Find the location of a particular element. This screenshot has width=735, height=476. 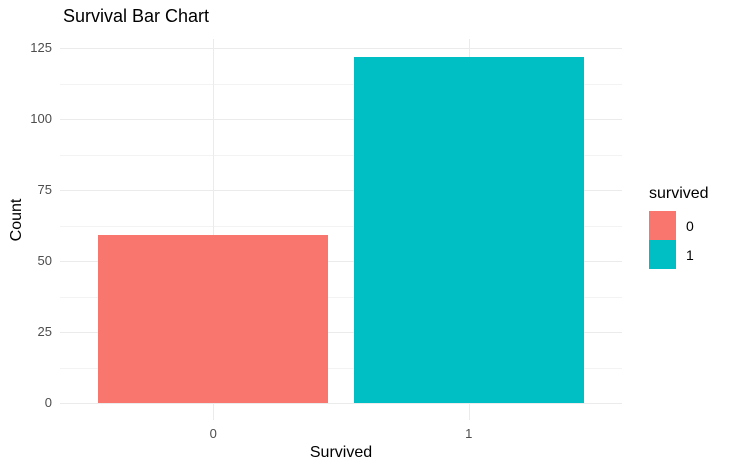

y-tick-label: 100 is located at coordinates (41, 118).